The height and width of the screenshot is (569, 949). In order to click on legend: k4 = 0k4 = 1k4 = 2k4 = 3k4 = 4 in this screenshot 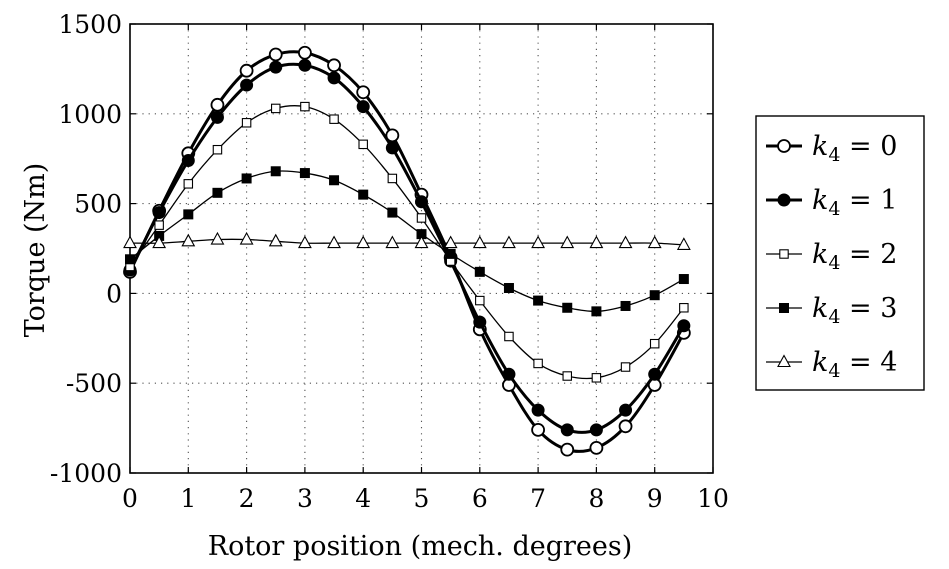, I will do `click(840, 253)`.